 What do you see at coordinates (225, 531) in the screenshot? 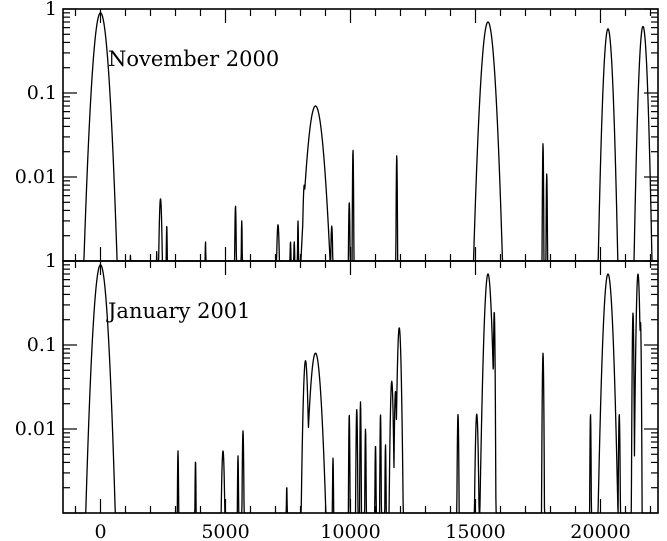
I see `x-tick-label: 5000` at bounding box center [225, 531].